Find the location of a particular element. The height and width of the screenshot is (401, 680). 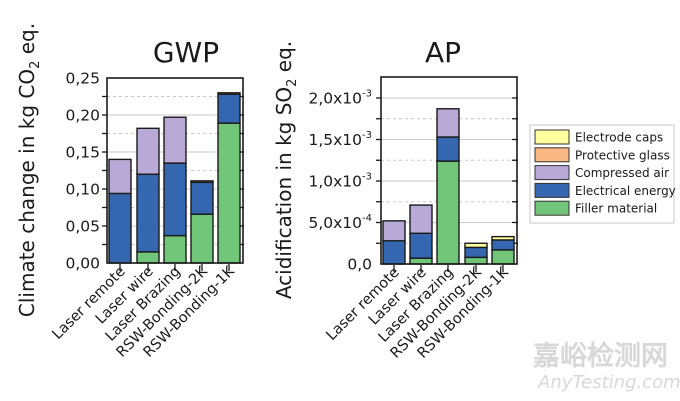

y-tick-label: 0,10 is located at coordinates (82, 190).